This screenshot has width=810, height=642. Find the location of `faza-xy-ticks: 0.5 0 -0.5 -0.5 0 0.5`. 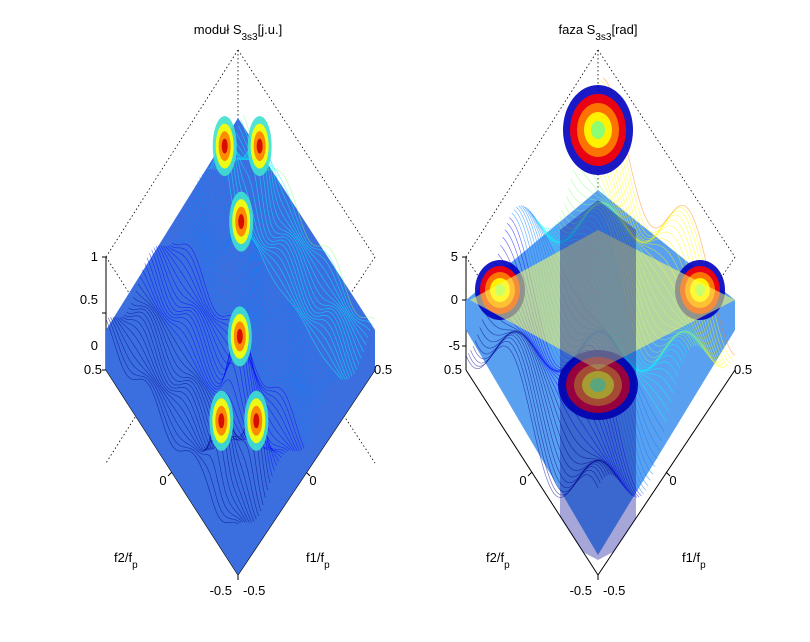

faza-xy-ticks: 0.5 0 -0.5 -0.5 0 0.5 is located at coordinates (598, 480).